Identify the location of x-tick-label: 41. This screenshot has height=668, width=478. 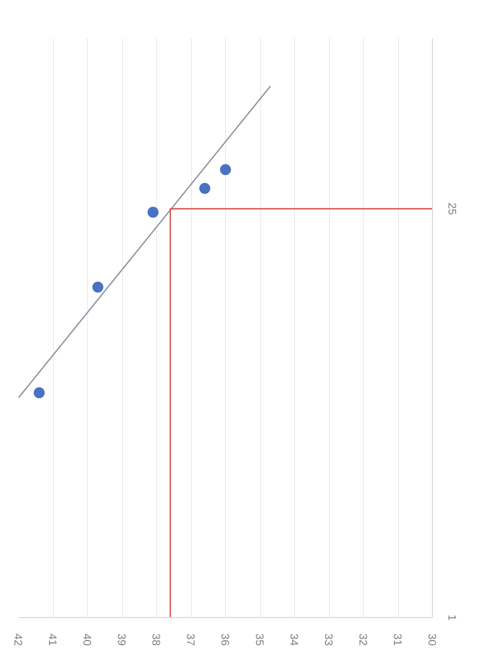
(52, 640).